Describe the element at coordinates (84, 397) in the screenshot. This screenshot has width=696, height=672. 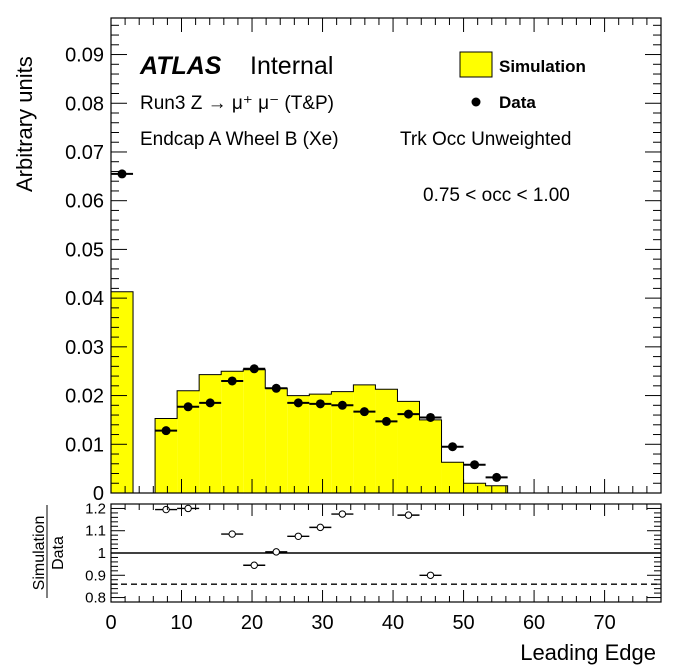
I see `y-tick-label: 0.02` at that location.